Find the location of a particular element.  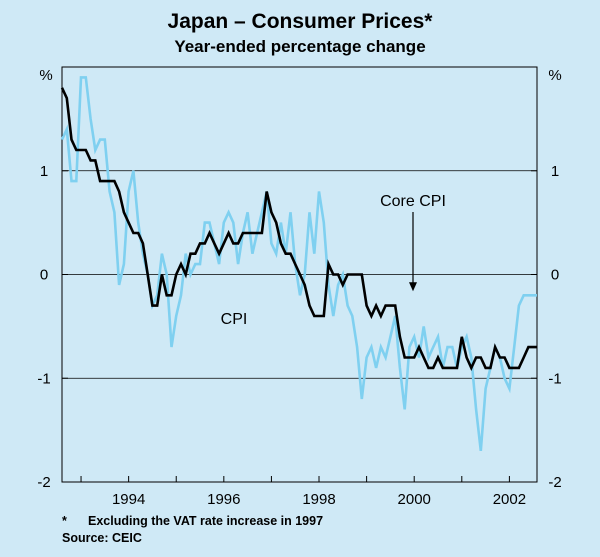

x-tick-label: 1994 is located at coordinates (128, 499).